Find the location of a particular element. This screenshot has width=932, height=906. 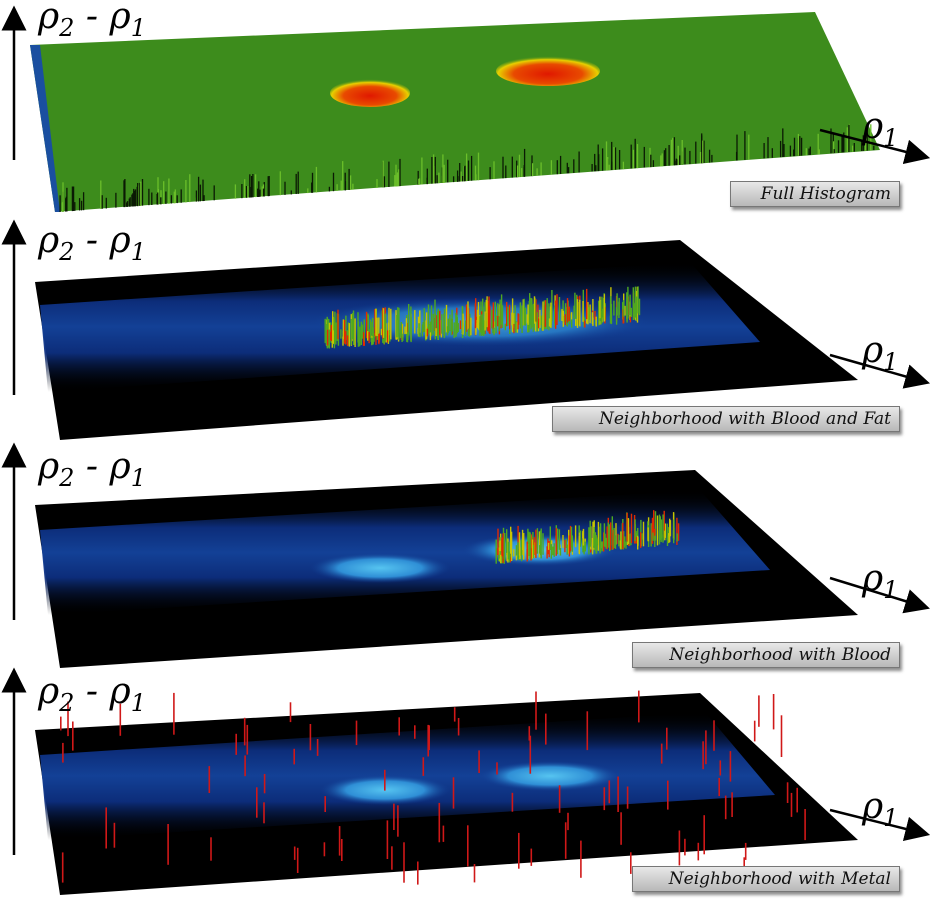

cluster-glow-right is located at coordinates (550, 776).